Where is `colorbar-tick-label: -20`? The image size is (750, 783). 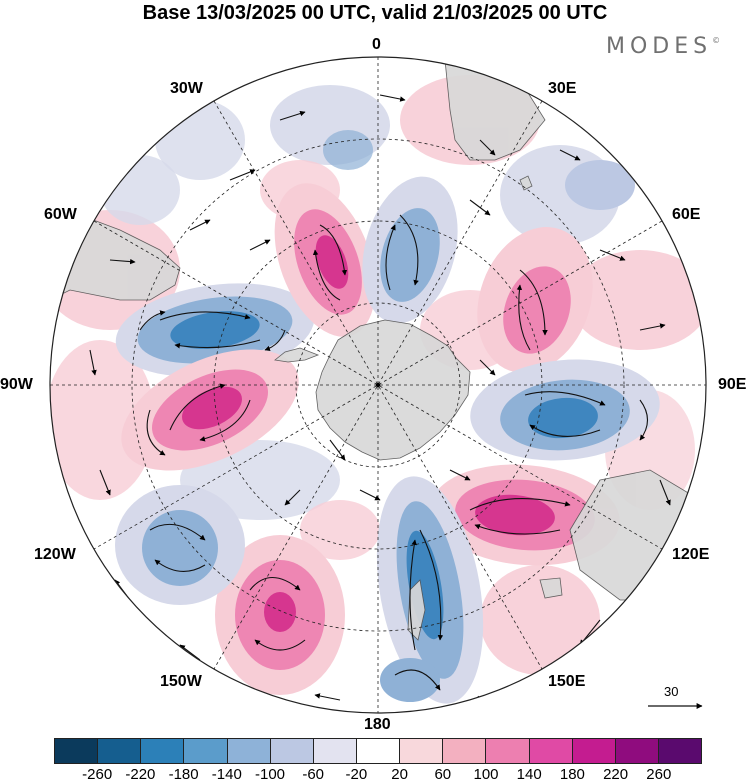 colorbar-tick-label: -20 is located at coordinates (356, 774).